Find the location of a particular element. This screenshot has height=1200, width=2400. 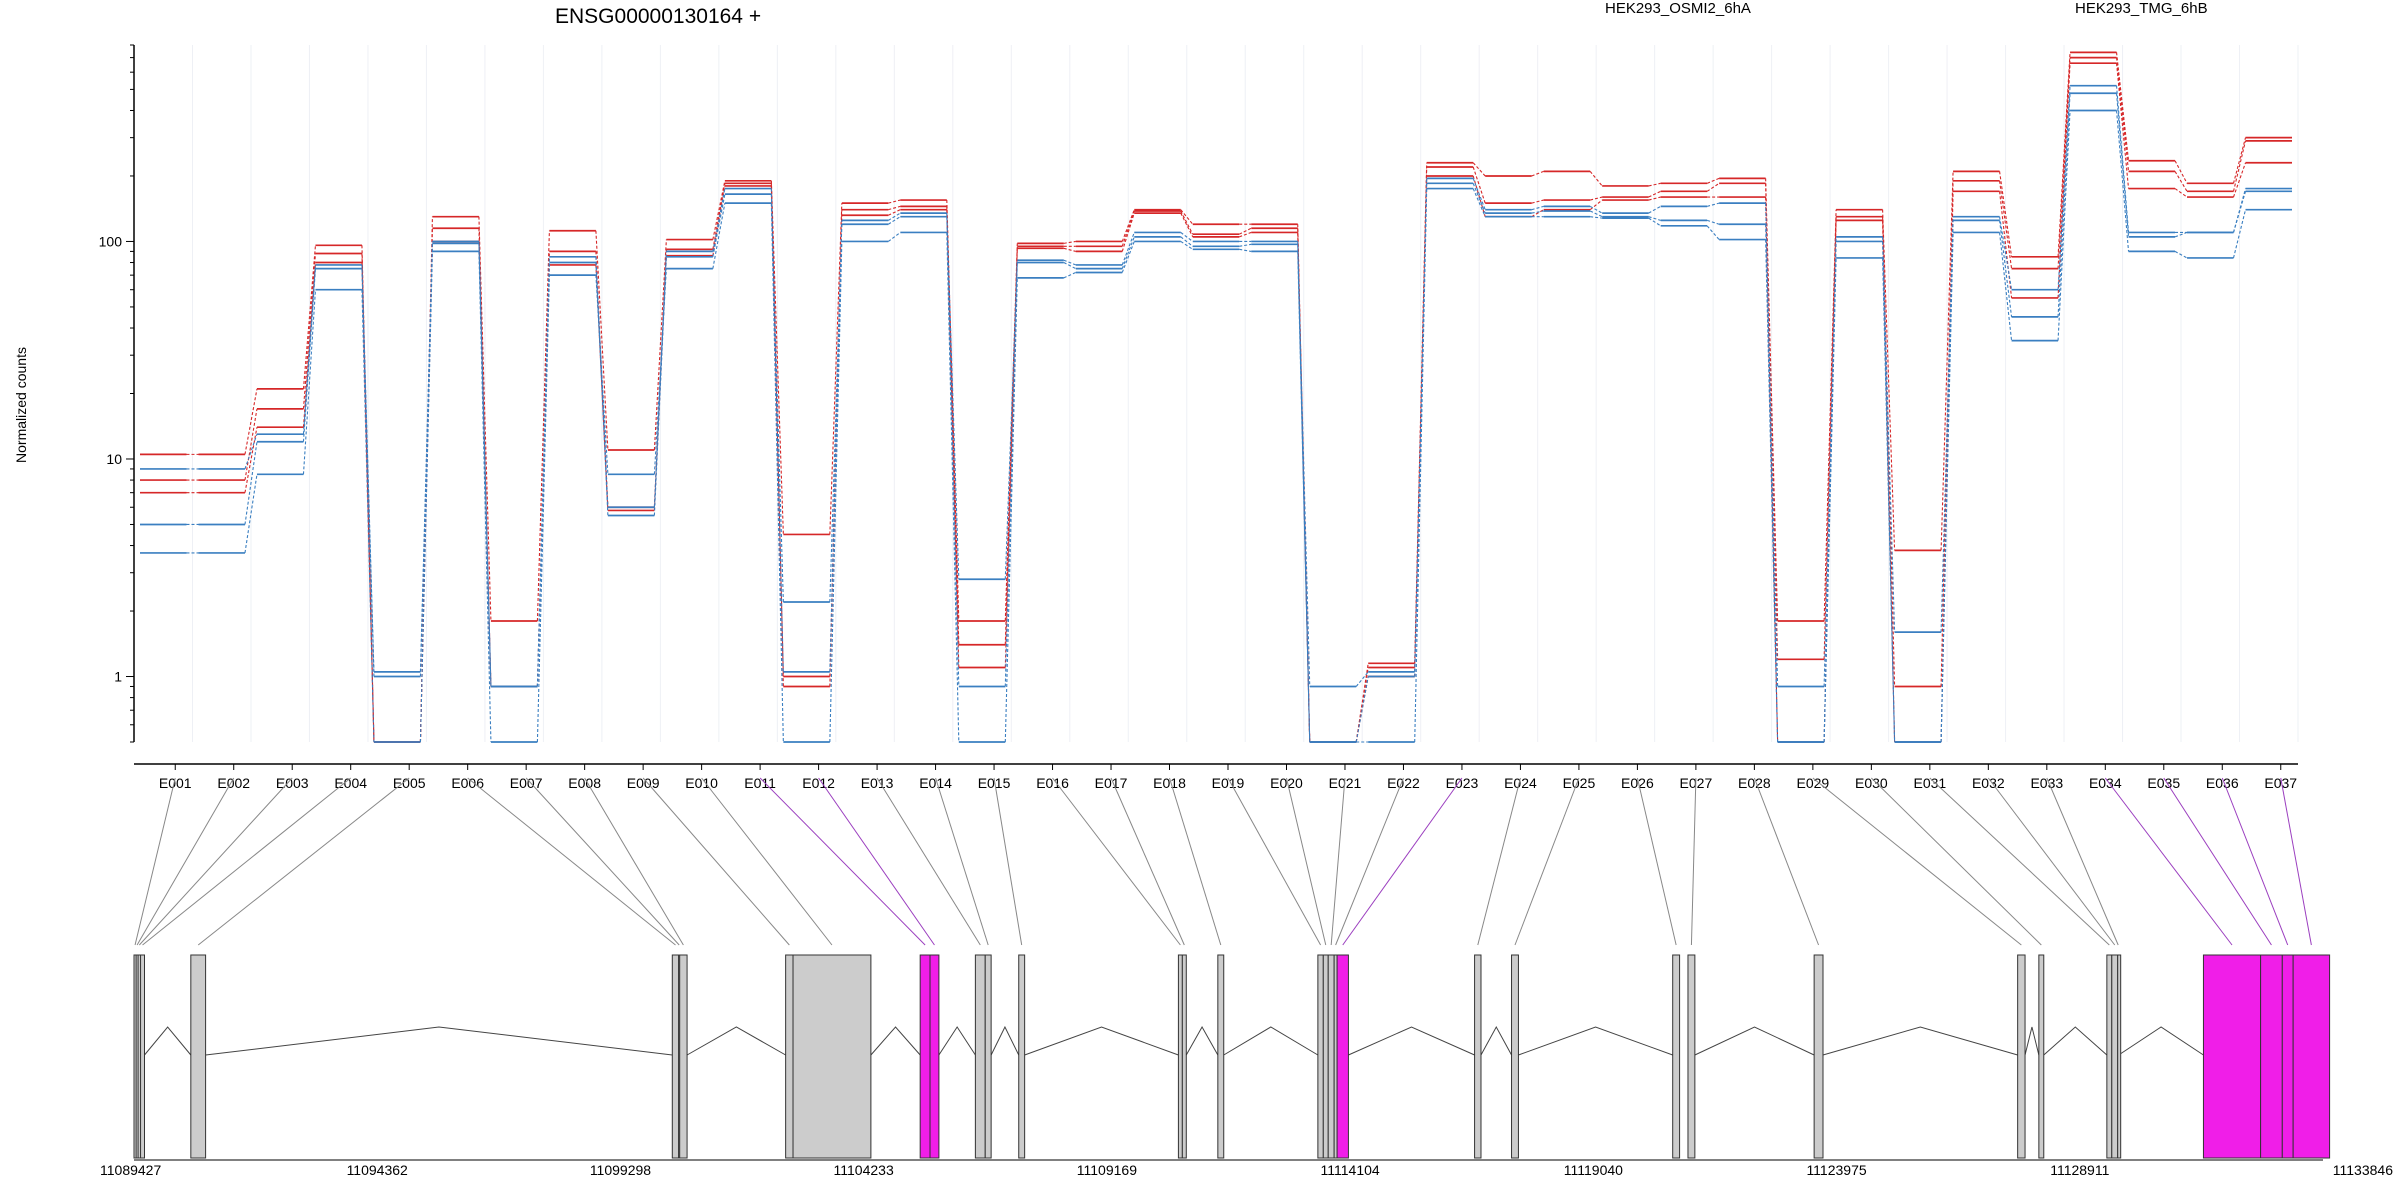

x-tick-label: E007 is located at coordinates (526, 783).